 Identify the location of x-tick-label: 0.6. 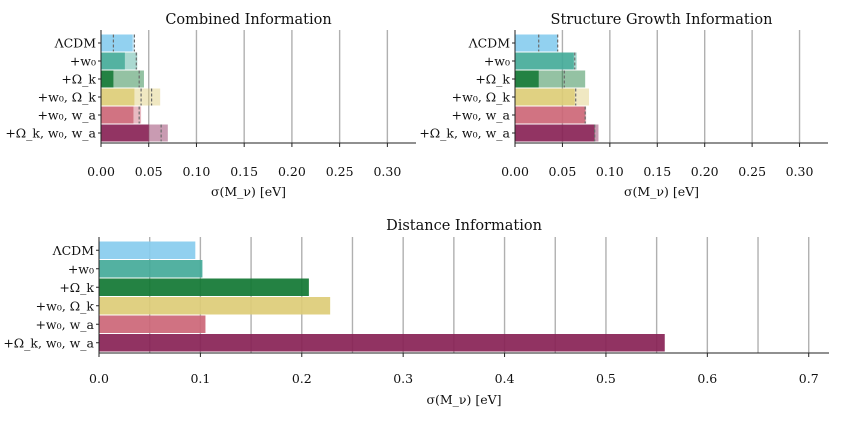
(707, 378).